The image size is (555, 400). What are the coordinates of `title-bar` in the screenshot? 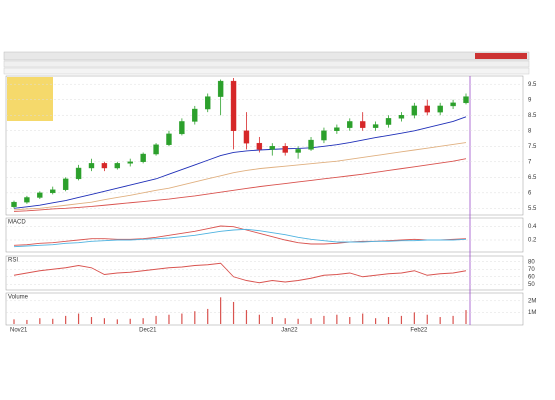 It's located at (266, 56).